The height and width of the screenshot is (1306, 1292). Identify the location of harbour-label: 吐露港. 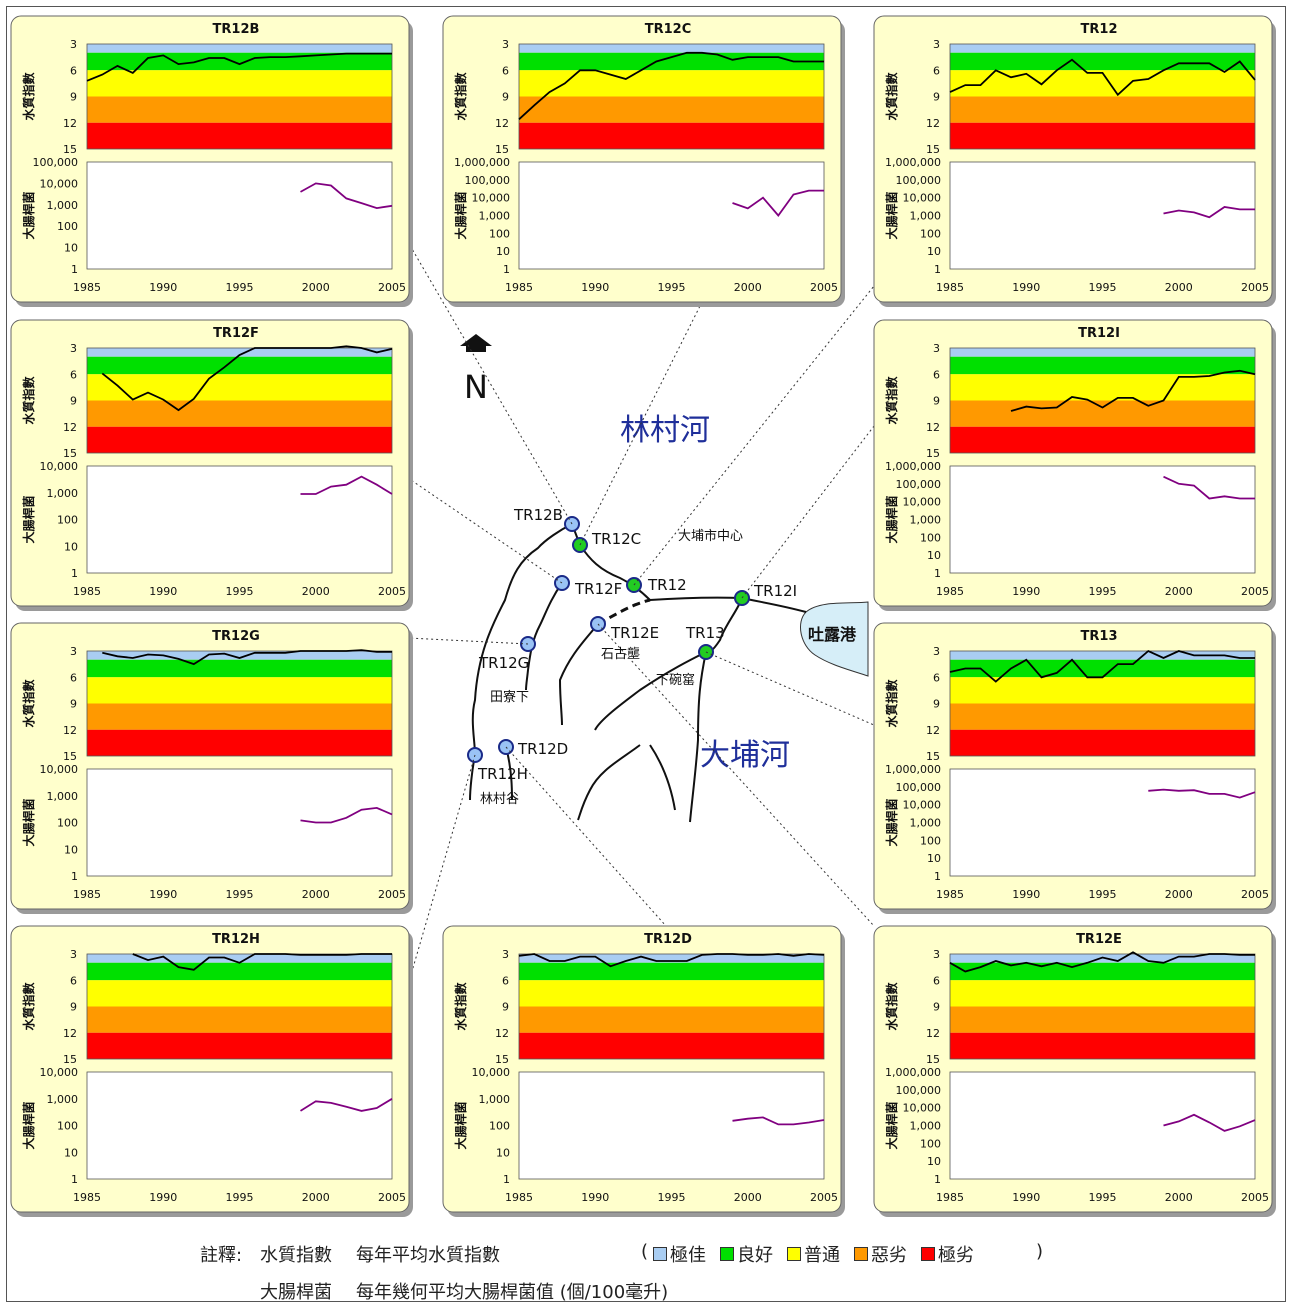
(832, 634).